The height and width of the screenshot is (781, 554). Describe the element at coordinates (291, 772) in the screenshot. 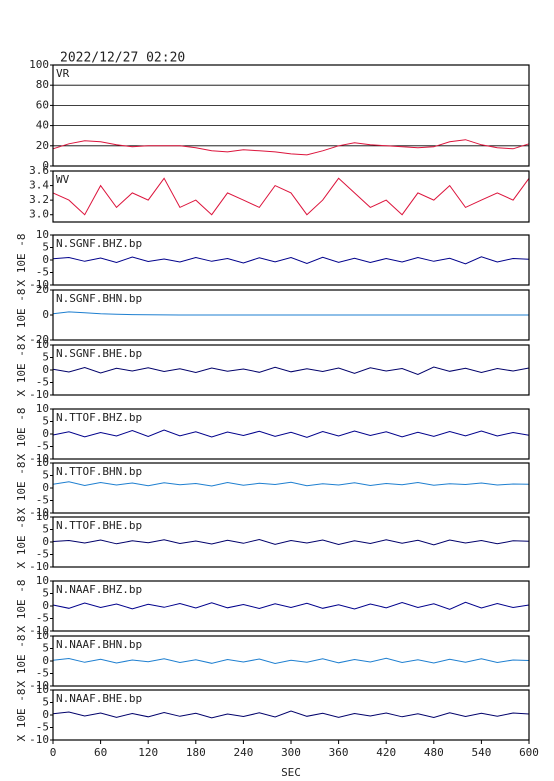

I see `x-axis-label: SEC` at that location.